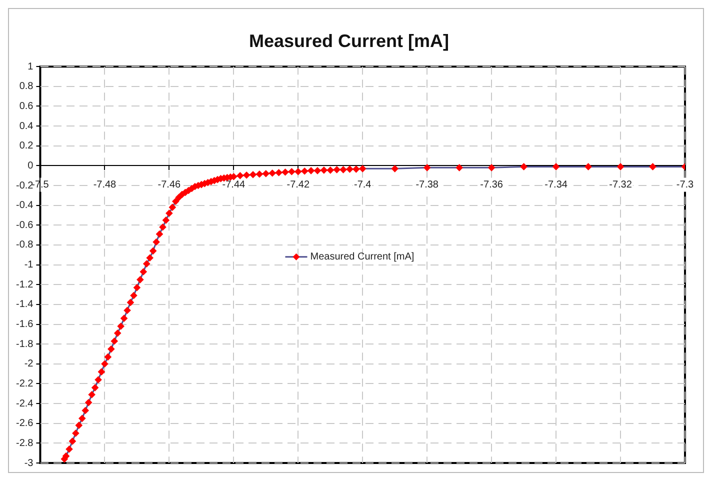 This screenshot has height=479, width=710. I want to click on x-tick-label: -7.3, so click(685, 184).